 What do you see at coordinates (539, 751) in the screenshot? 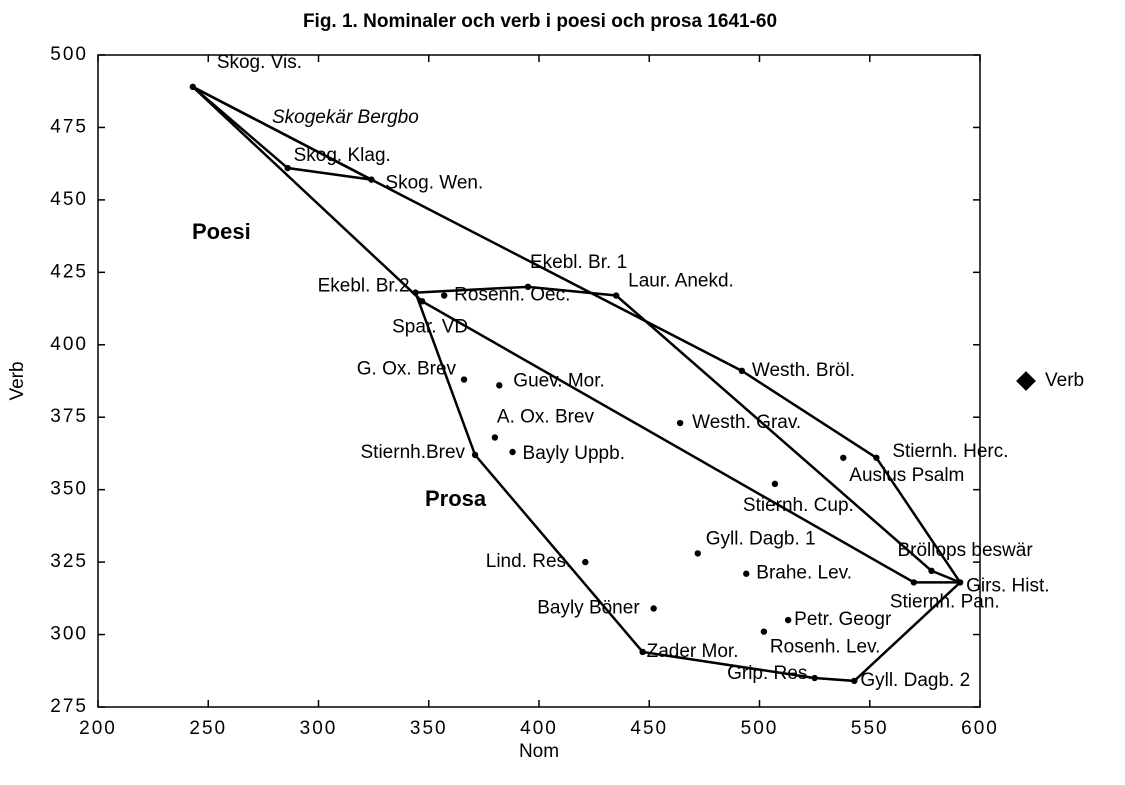
I see `x-axis-label: Nom` at bounding box center [539, 751].